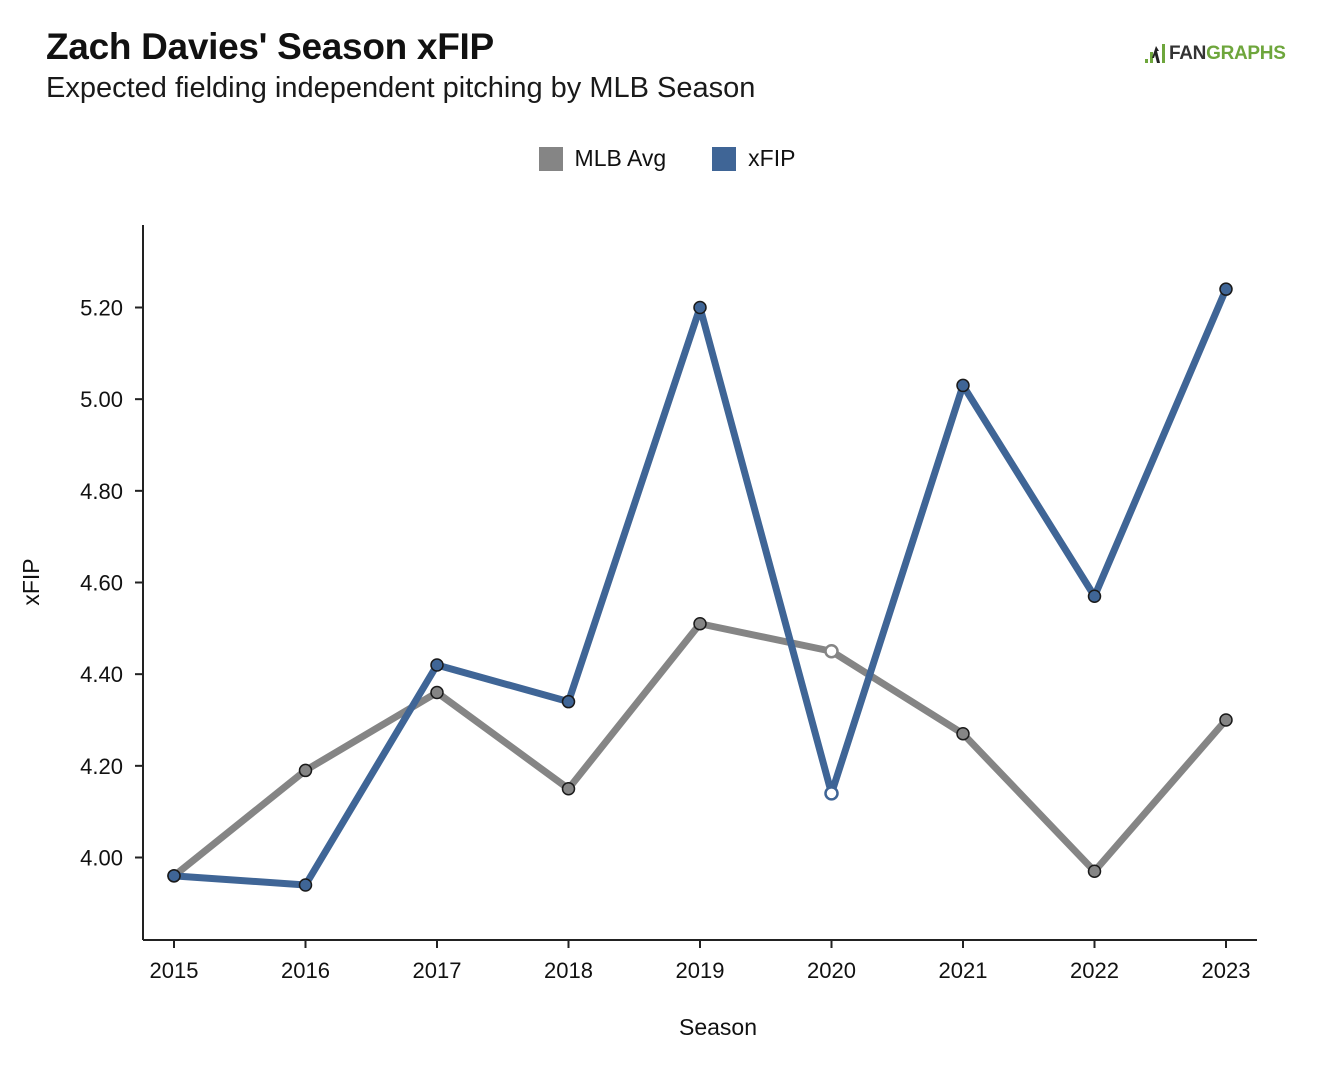 This screenshot has height=1086, width=1334. What do you see at coordinates (101, 308) in the screenshot?
I see `y-tick-label: 5.20` at bounding box center [101, 308].